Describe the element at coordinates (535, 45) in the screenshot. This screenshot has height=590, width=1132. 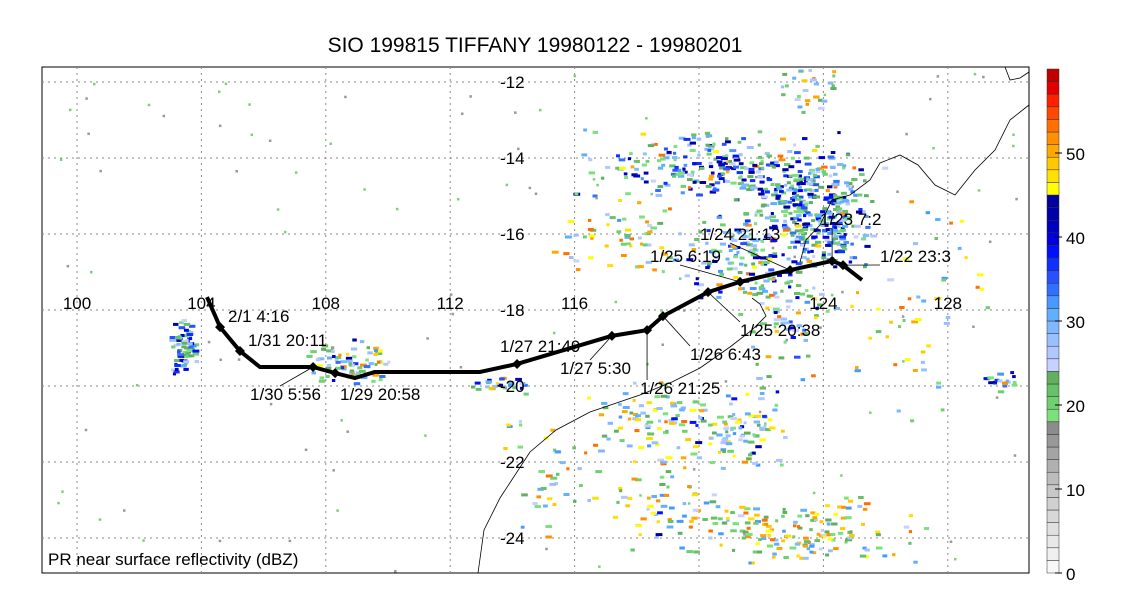
I see `chart-title: SIO 199815 TIFFANY 19980122 - 19980201` at that location.